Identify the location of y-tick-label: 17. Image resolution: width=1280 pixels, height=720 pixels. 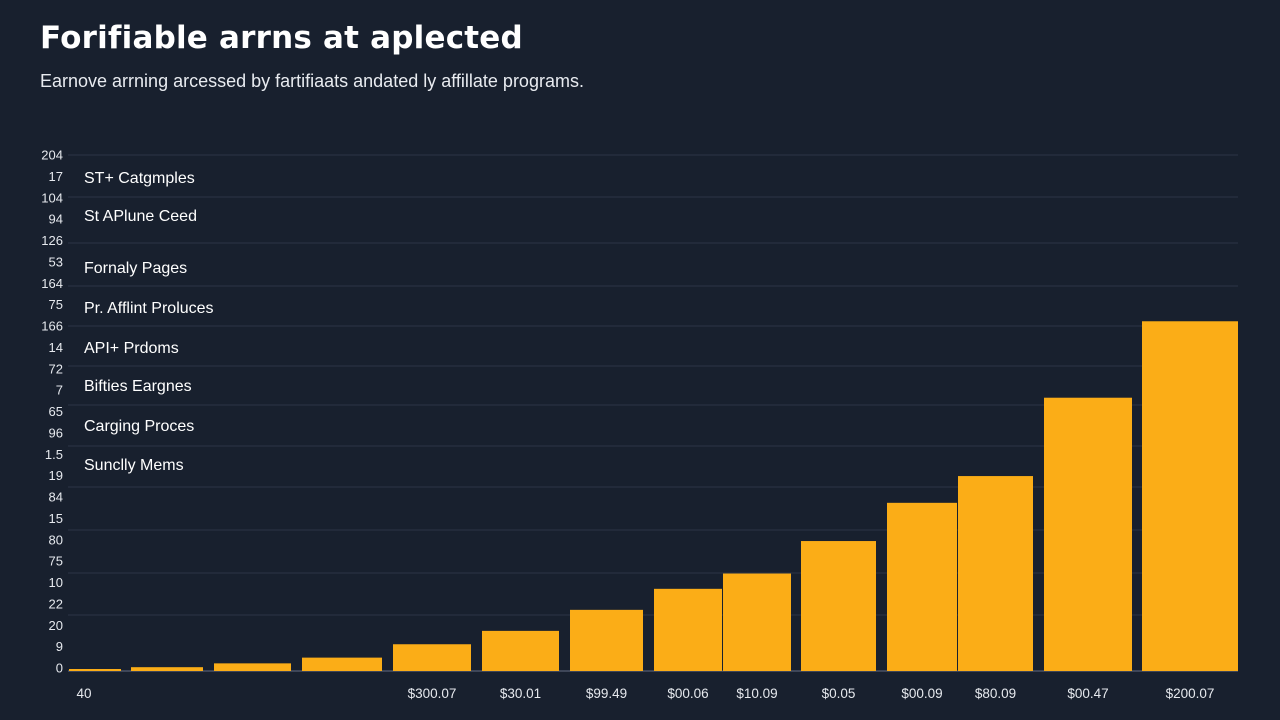
(56, 176).